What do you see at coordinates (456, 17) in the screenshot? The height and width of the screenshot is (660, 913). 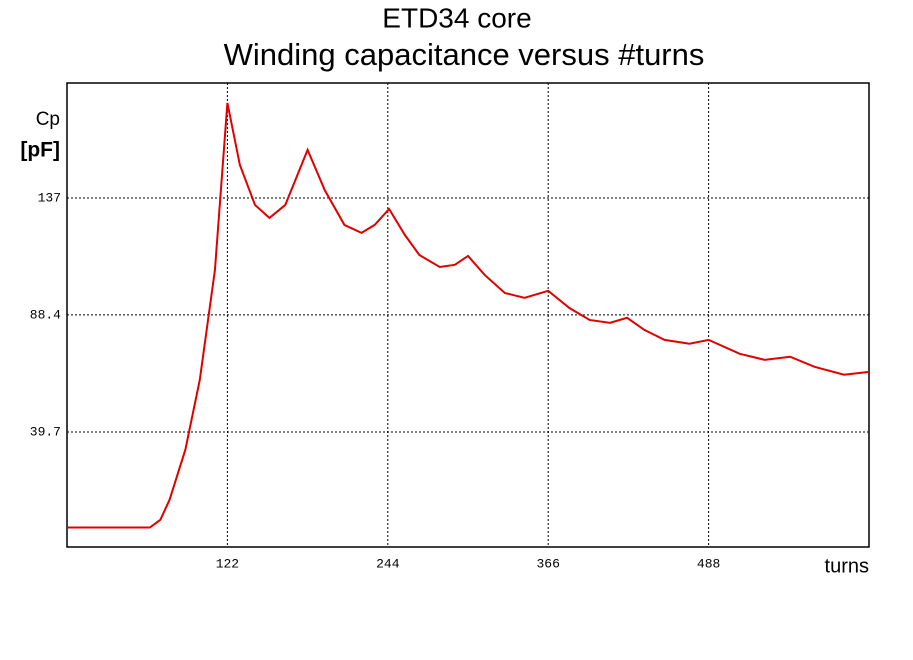 I see `chart-title: ETD34 core` at bounding box center [456, 17].